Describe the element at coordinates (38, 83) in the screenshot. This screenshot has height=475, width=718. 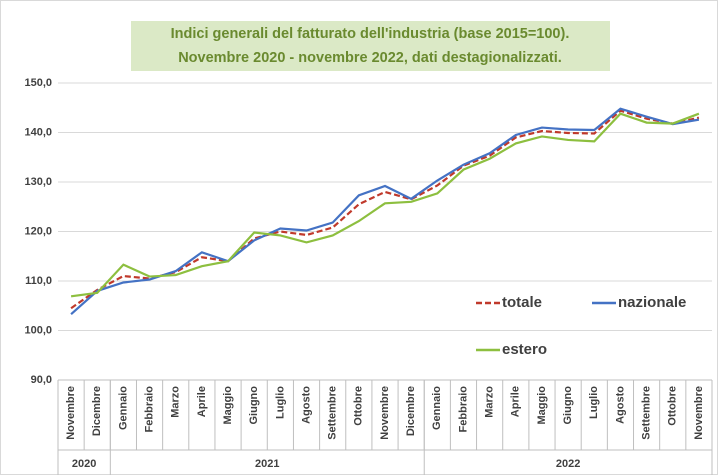
I see `y-tick-label: 150,0` at that location.